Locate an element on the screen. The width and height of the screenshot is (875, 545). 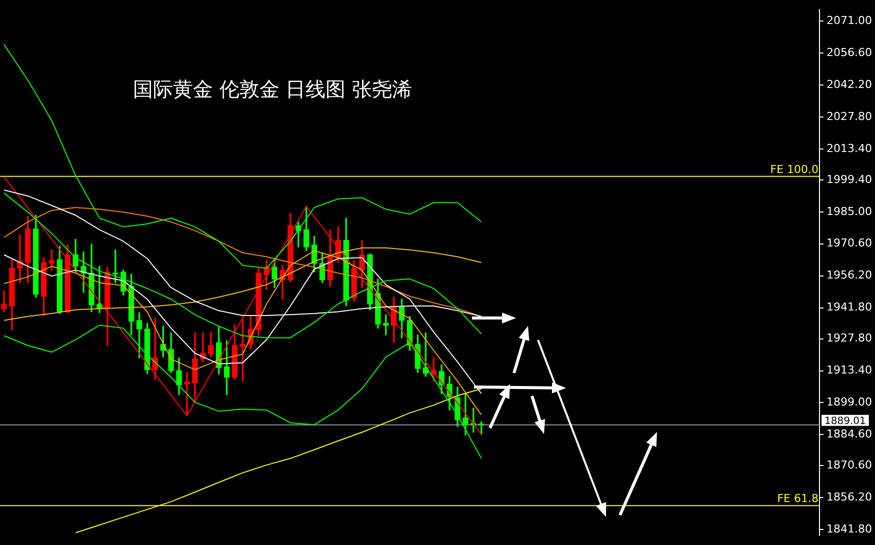
y-tick-label: 1956.20 is located at coordinates (849, 275).